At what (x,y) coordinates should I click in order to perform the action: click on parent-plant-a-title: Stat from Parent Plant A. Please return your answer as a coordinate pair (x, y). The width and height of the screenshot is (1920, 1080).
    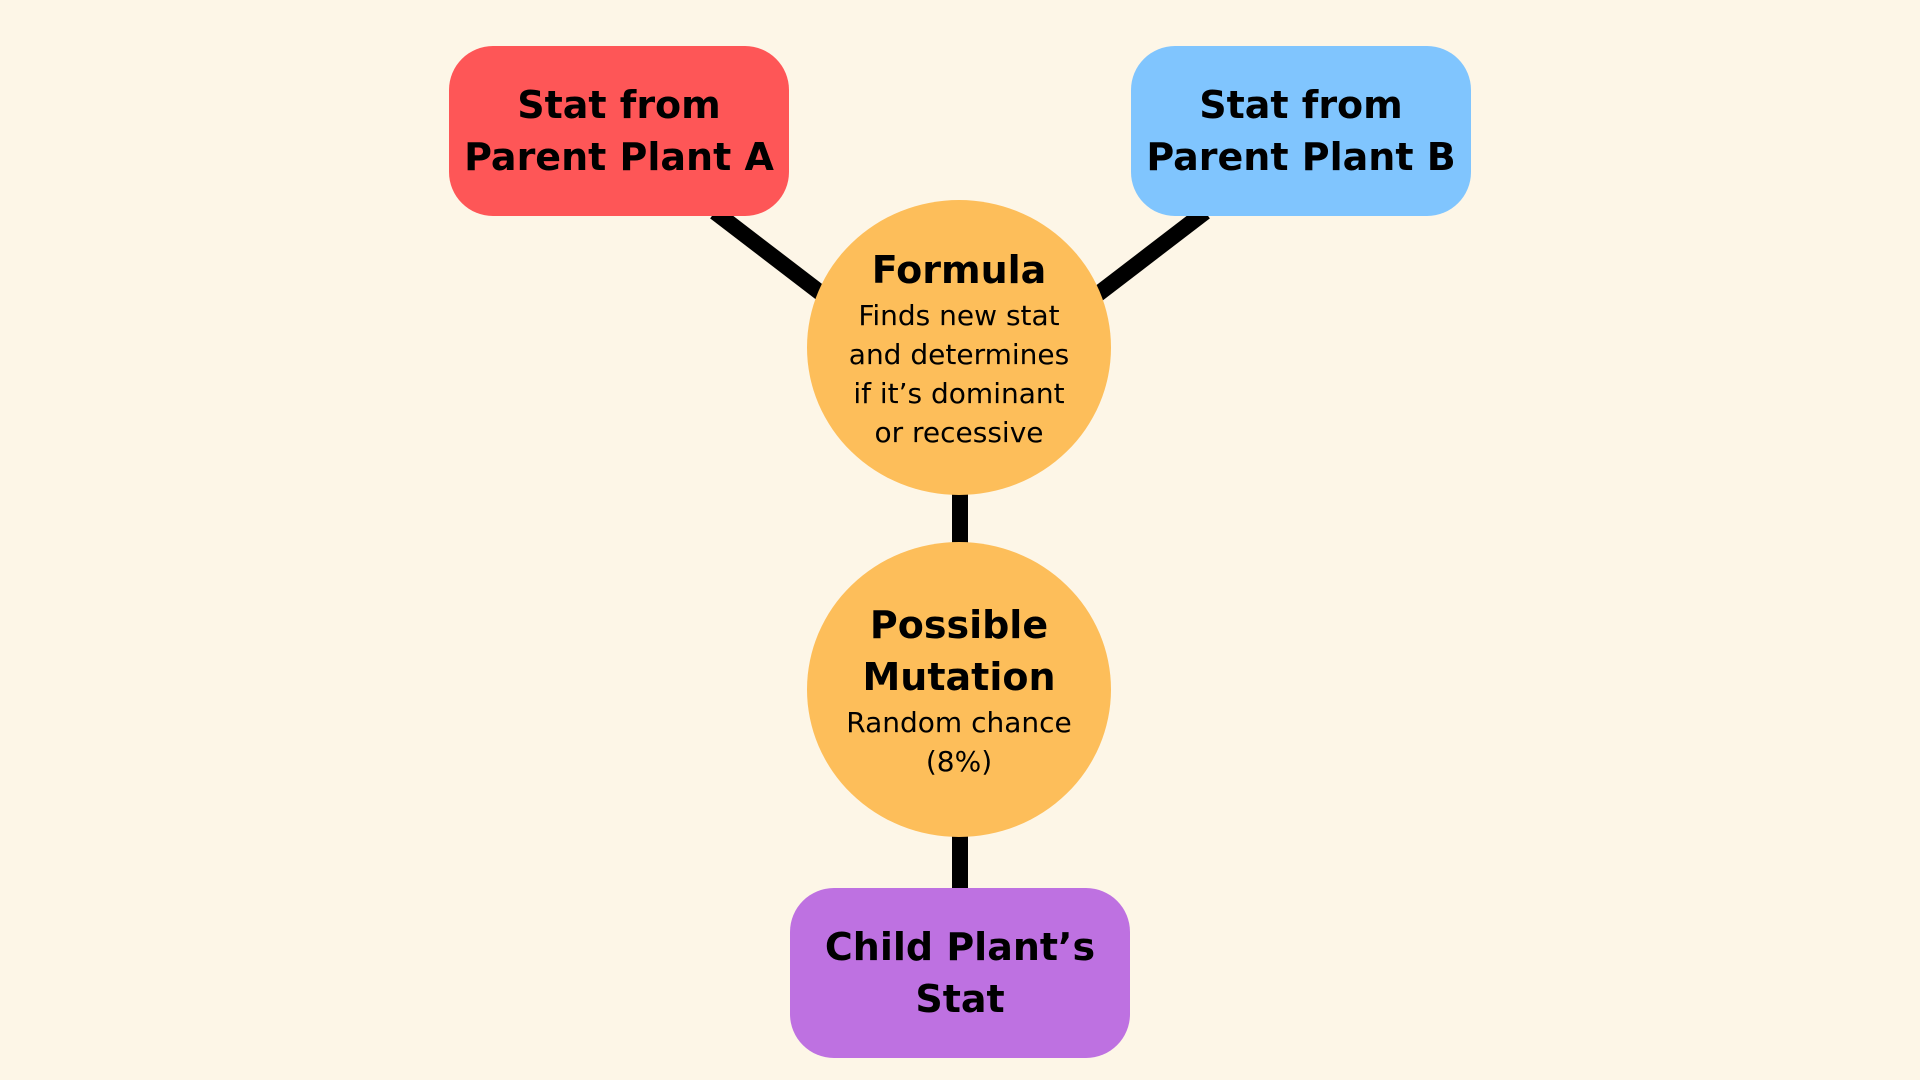
    Looking at the image, I should click on (619, 131).